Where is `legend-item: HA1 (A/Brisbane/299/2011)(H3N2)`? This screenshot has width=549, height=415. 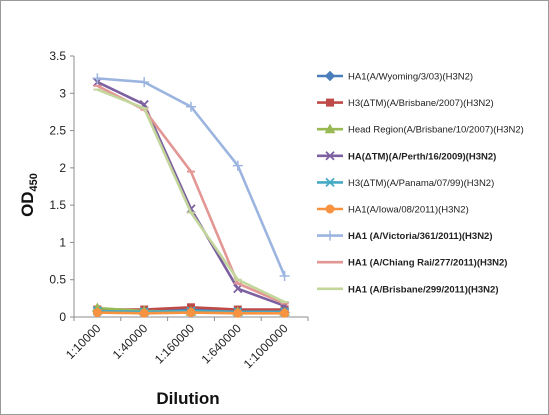
legend-item: HA1 (A/Brisbane/299/2011)(H3N2) is located at coordinates (407, 289).